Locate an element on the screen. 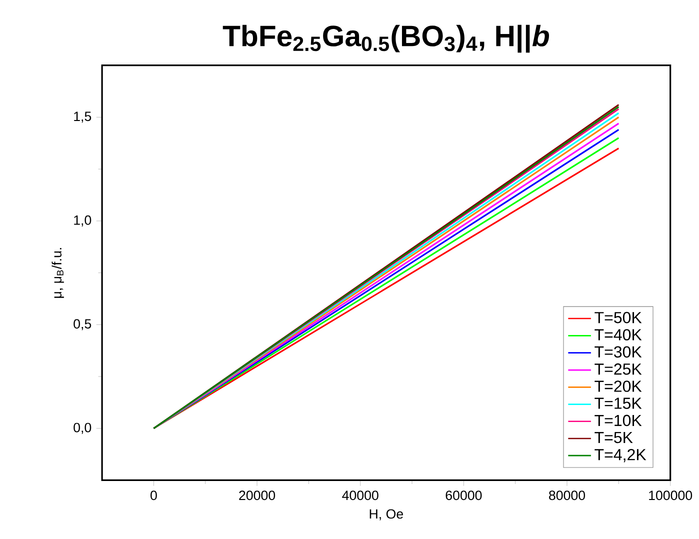 The image size is (699, 539). legend-label: T=30K is located at coordinates (618, 352).